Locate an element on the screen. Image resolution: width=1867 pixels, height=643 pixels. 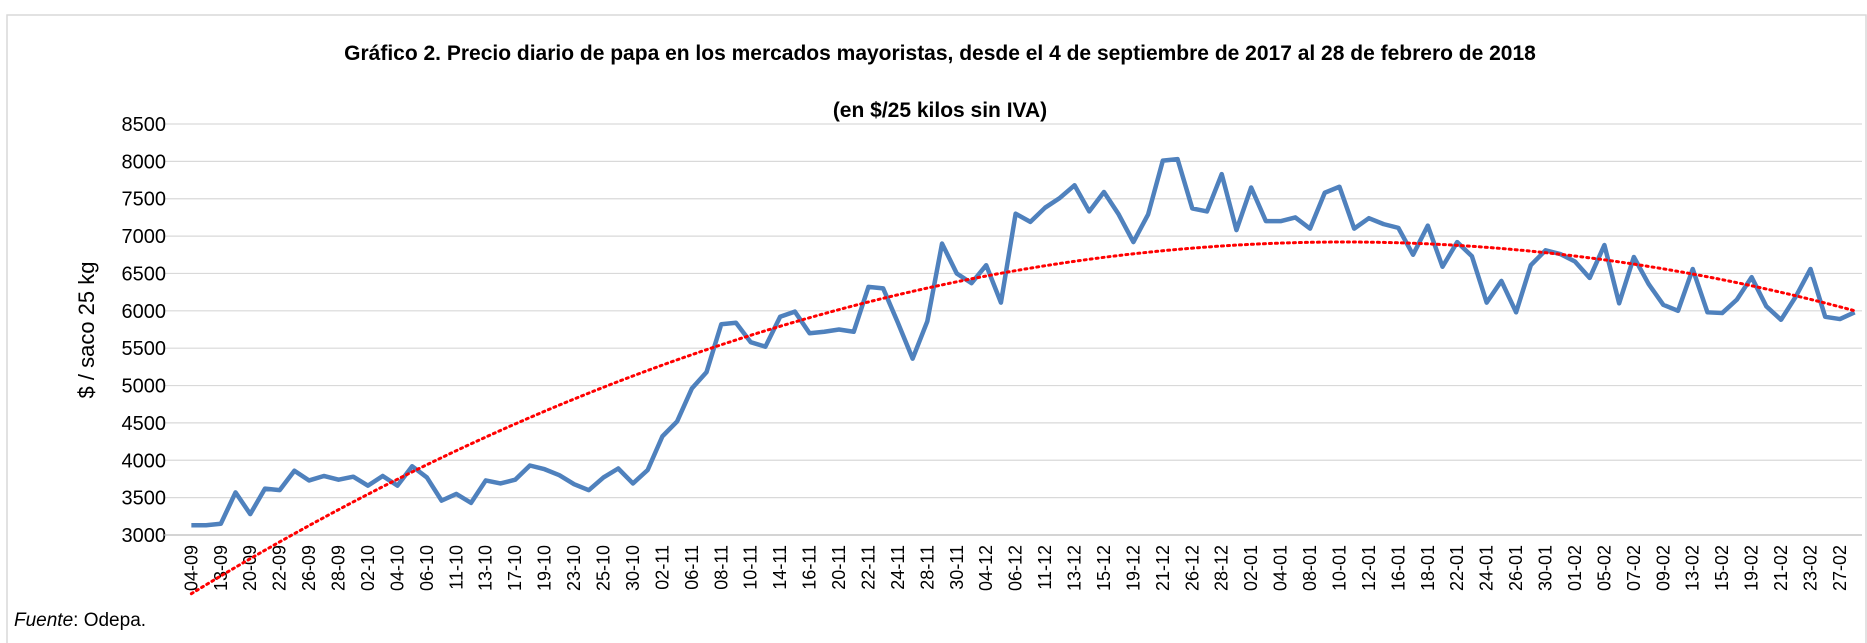
x-tick-label: 09-02 is located at coordinates (1663, 568).